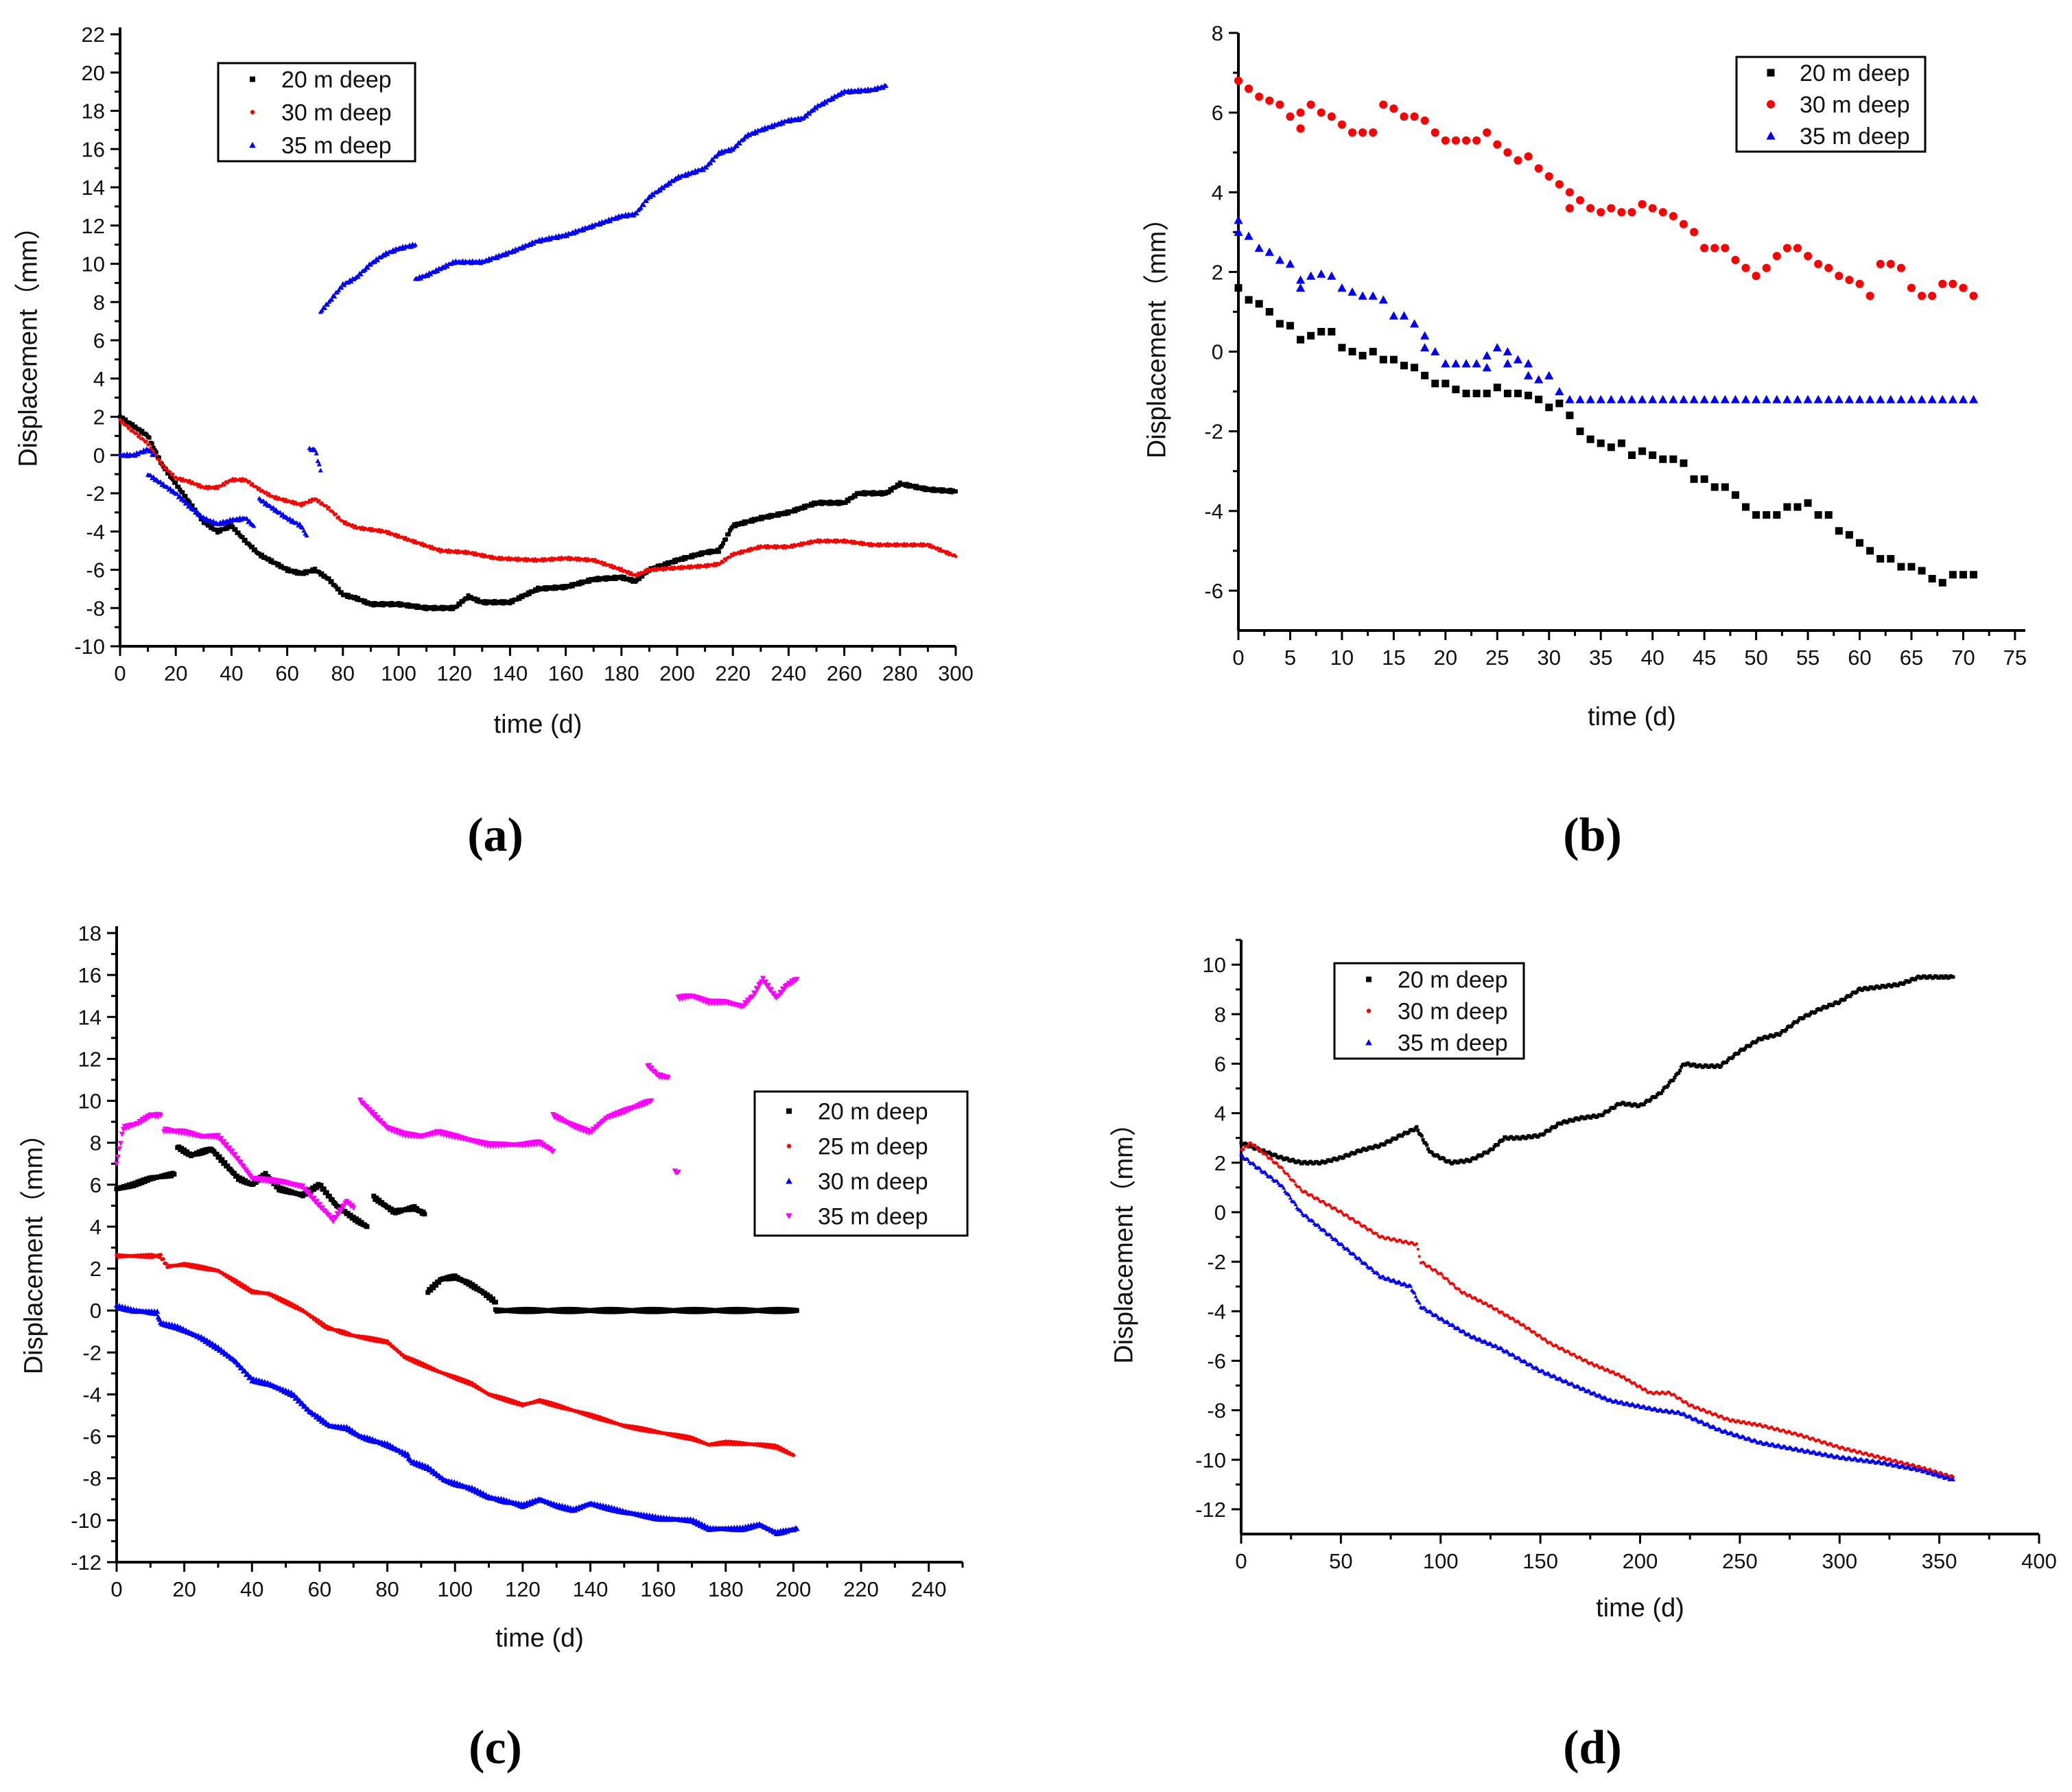 This screenshot has height=1792, width=2072. I want to click on x-tick-label: 40, so click(251, 1589).